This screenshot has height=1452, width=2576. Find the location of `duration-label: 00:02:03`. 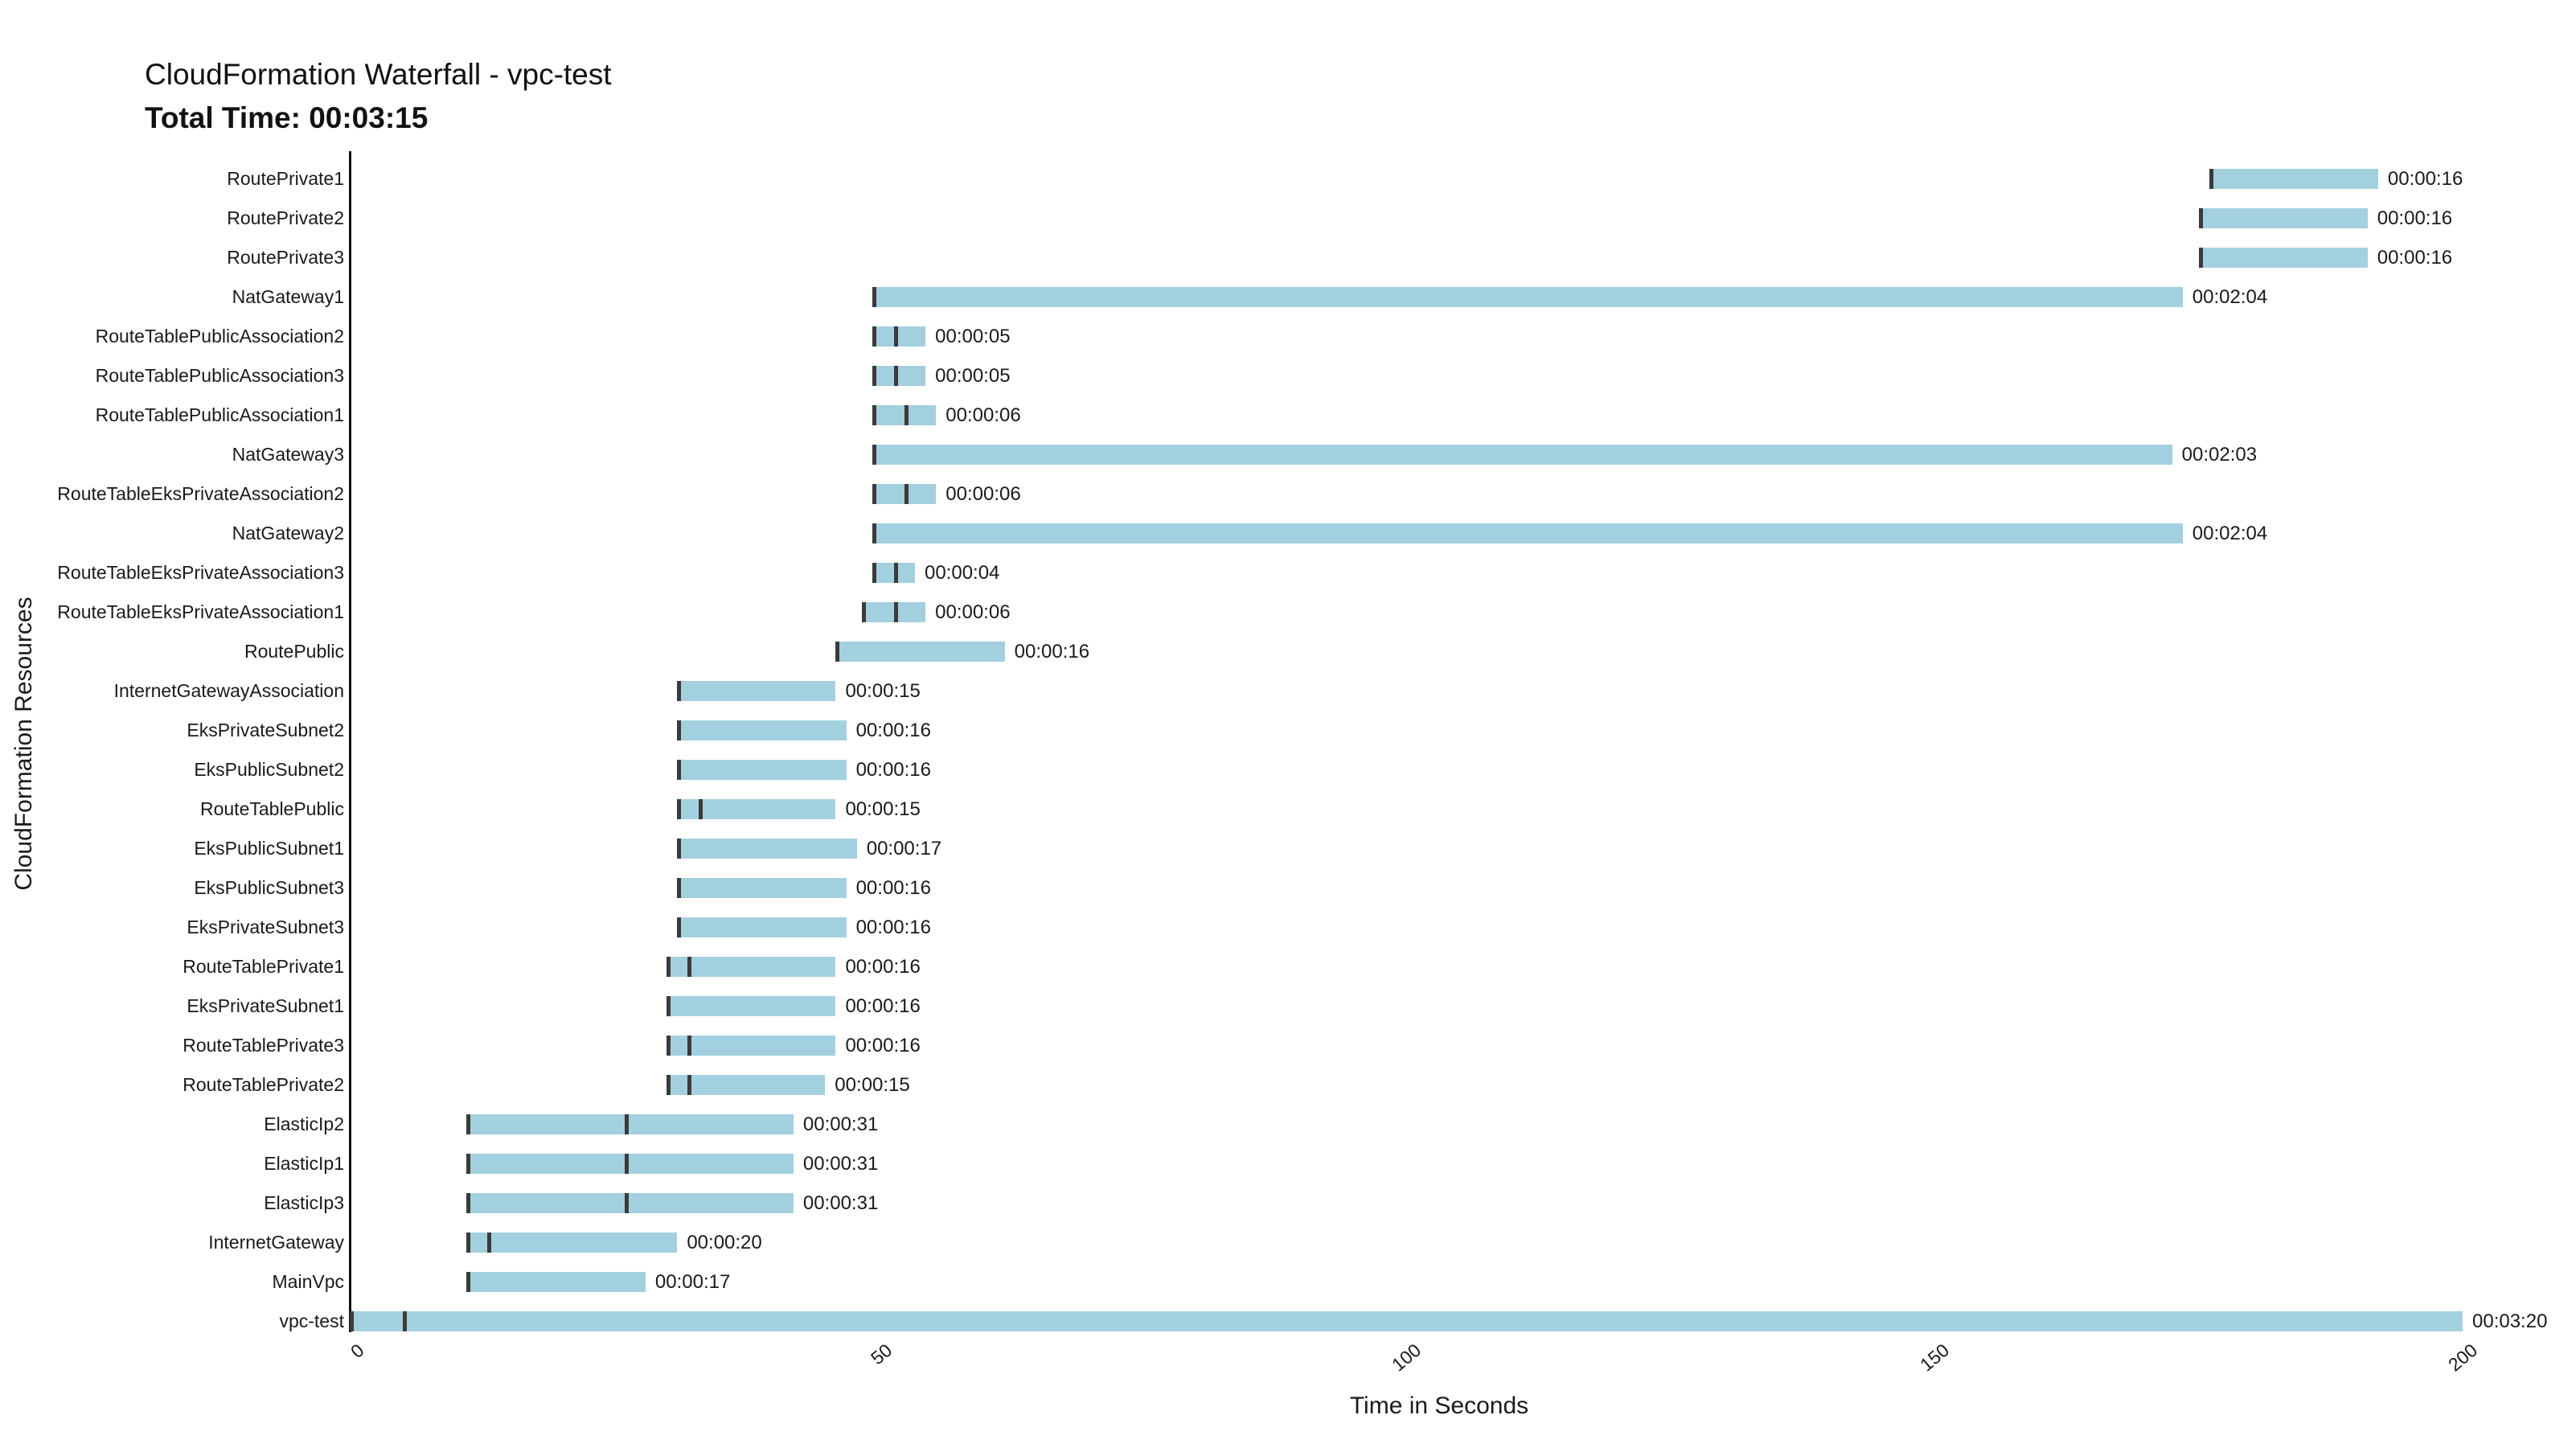

duration-label: 00:02:03 is located at coordinates (2219, 454).